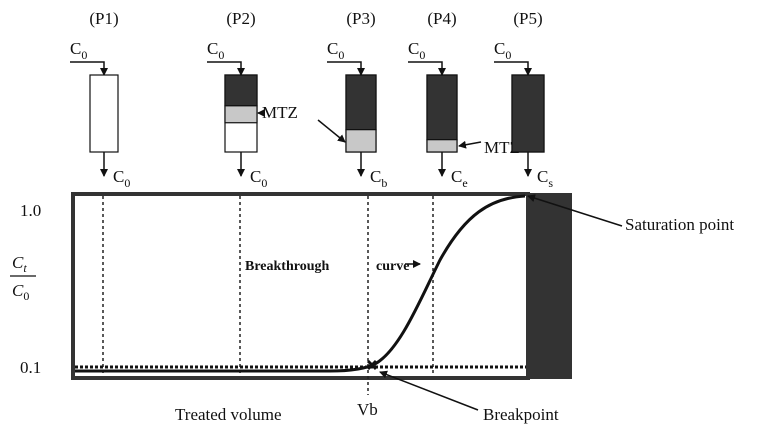  What do you see at coordinates (521, 414) in the screenshot?
I see `breakpoint-label: Breakpoint` at bounding box center [521, 414].